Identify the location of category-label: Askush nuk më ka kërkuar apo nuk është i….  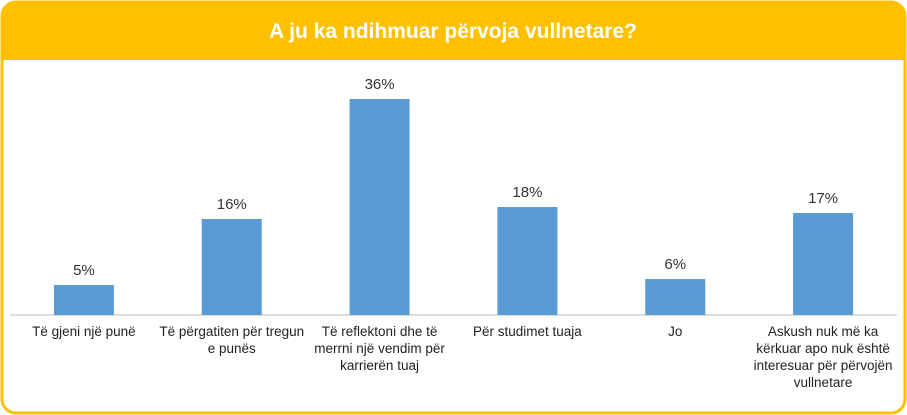
(823, 357).